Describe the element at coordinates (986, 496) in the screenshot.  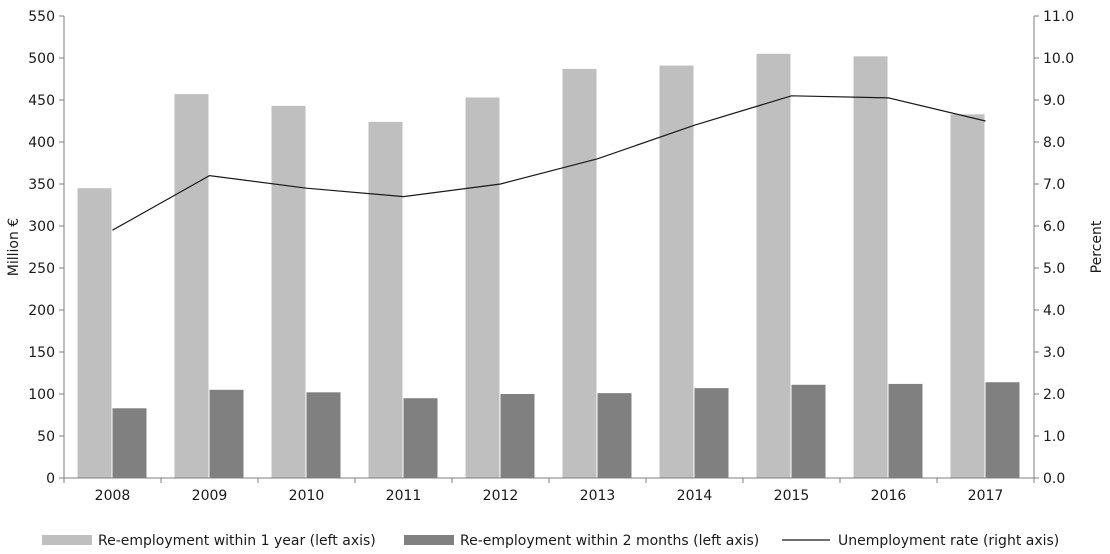
I see `x-axis-tick-label: 2017` at that location.